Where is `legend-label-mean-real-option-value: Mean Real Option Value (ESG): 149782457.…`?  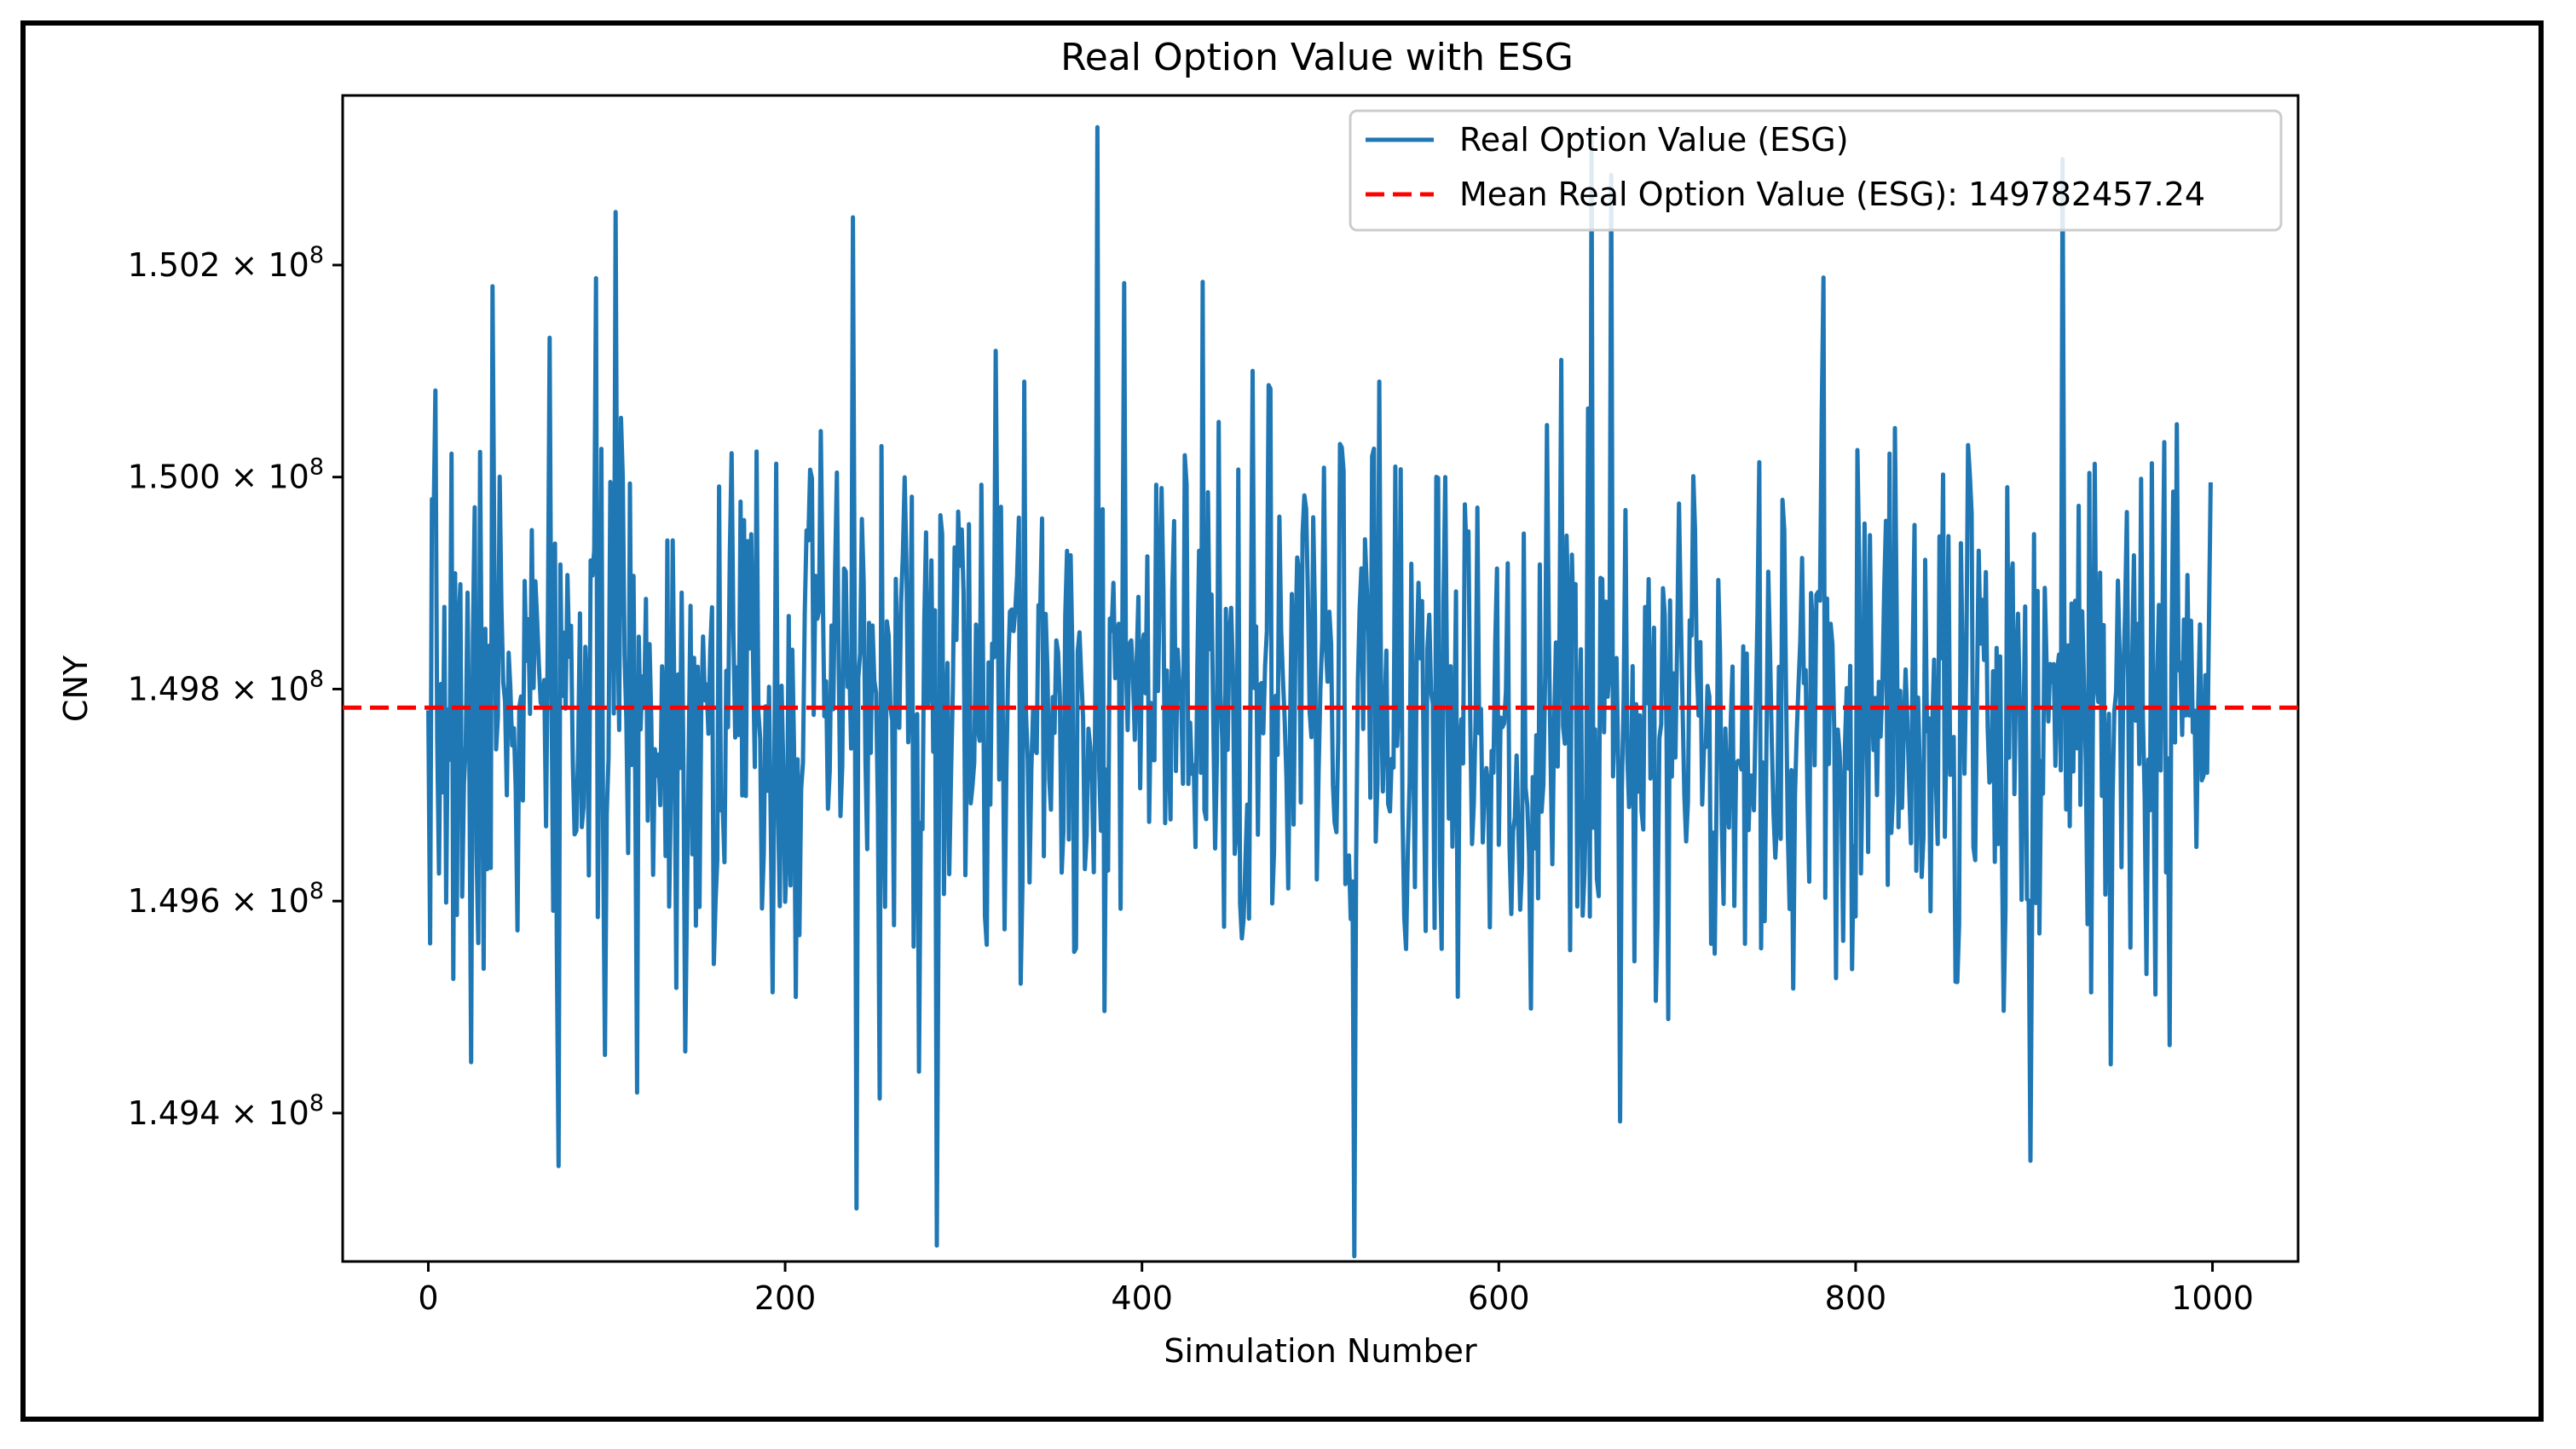
legend-label-mean-real-option-value: Mean Real Option Value (ESG): 149782457.… is located at coordinates (1832, 194).